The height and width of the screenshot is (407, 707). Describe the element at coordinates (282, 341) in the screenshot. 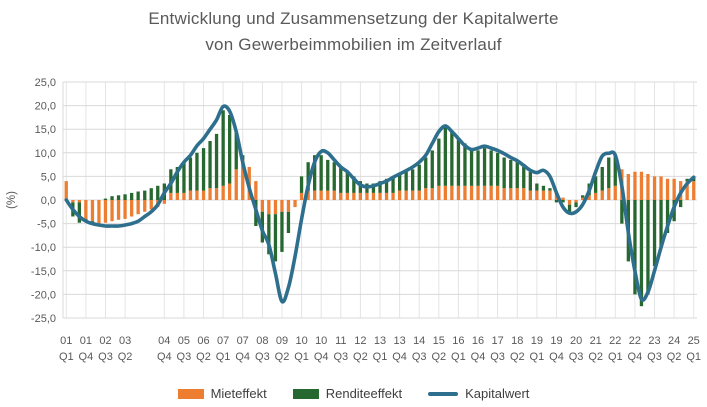

I see `x-tick-year-label: 09` at that location.